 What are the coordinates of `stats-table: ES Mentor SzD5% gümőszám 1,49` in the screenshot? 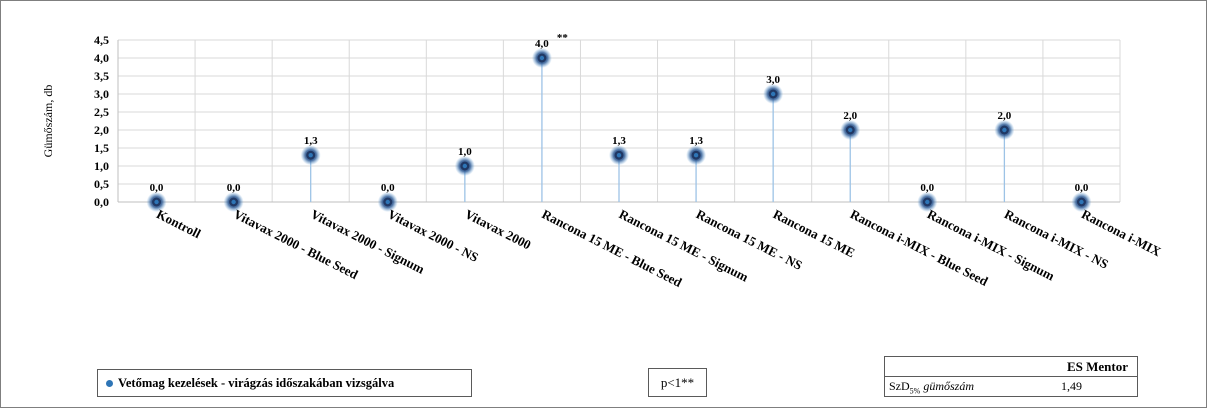 It's located at (1011, 376).